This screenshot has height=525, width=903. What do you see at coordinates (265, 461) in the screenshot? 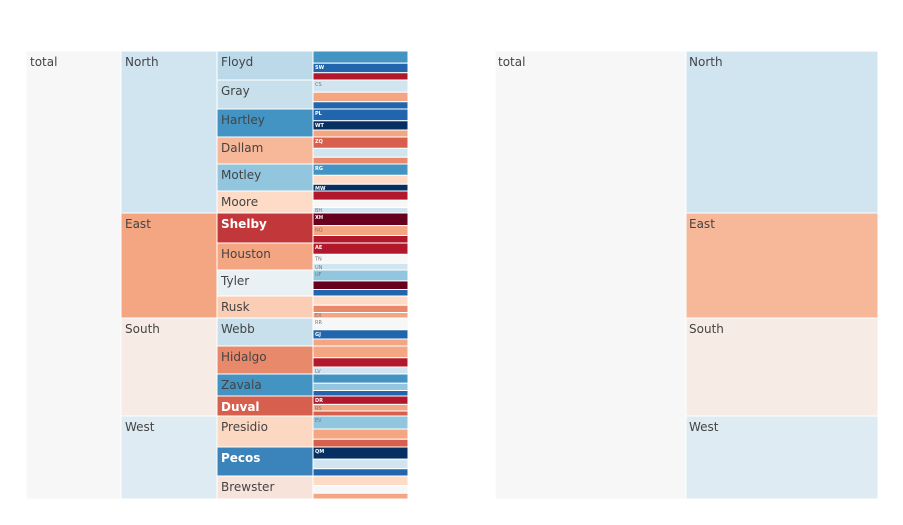
I see `icicle-left-county-pecos` at bounding box center [265, 461].